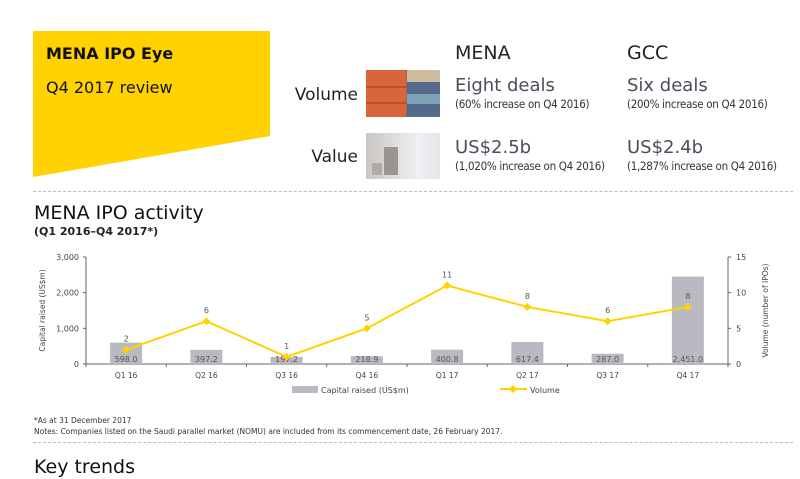 The image size is (800, 479). I want to click on section-title: MENA IPO activity, so click(119, 213).